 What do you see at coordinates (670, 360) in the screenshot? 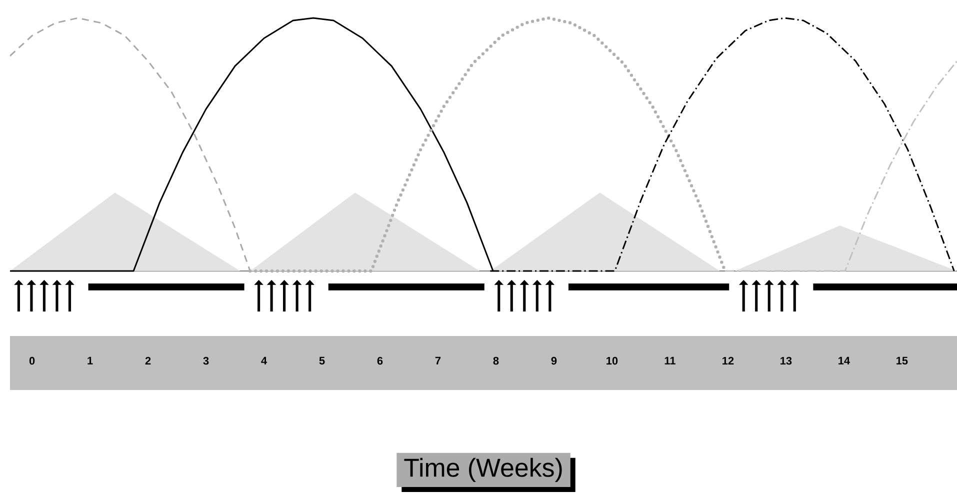
I see `x-tick-label: 11` at bounding box center [670, 360].